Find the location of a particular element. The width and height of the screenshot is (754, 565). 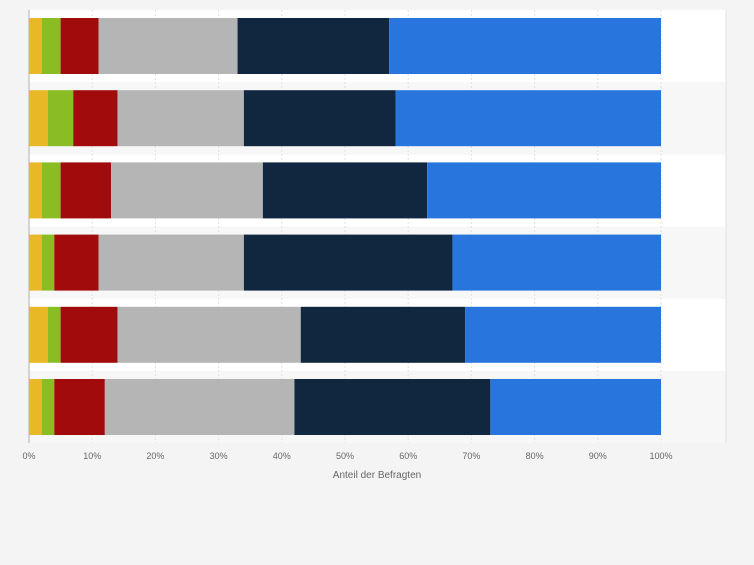

x-tick-label: 100% is located at coordinates (660, 456).